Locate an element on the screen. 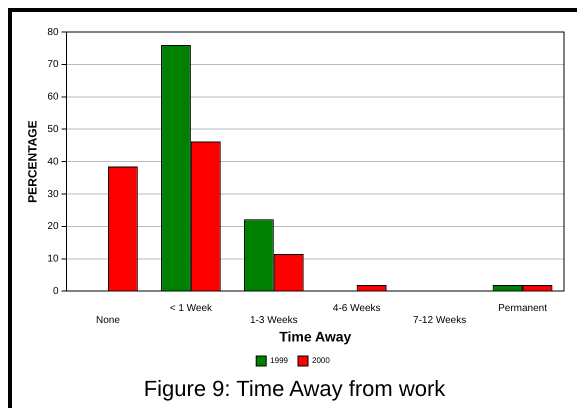 The width and height of the screenshot is (583, 414). legend-label: 2000 is located at coordinates (321, 361).